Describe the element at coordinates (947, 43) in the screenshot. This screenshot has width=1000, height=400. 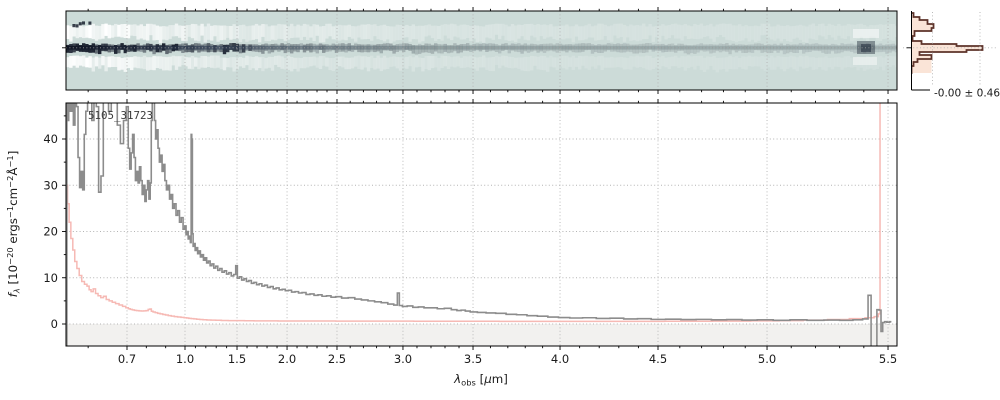
I see `profile-histogram` at that location.